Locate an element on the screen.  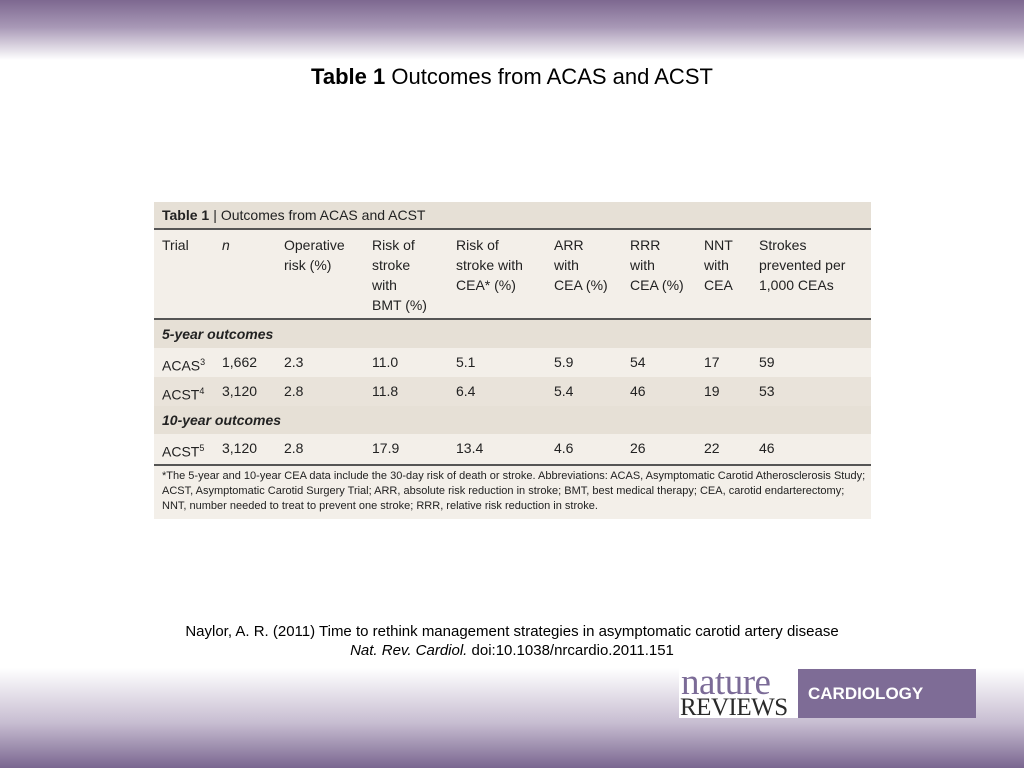
cell-risk-bmt: 11.8 is located at coordinates (385, 391).